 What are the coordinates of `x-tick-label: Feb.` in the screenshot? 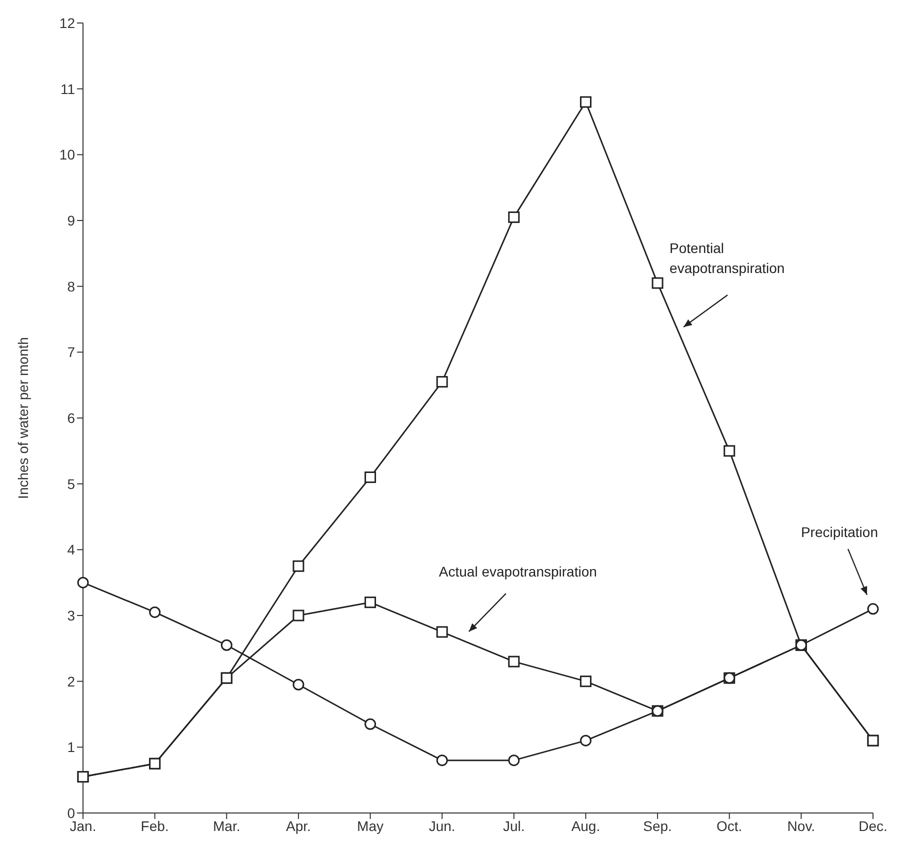 It's located at (154, 826).